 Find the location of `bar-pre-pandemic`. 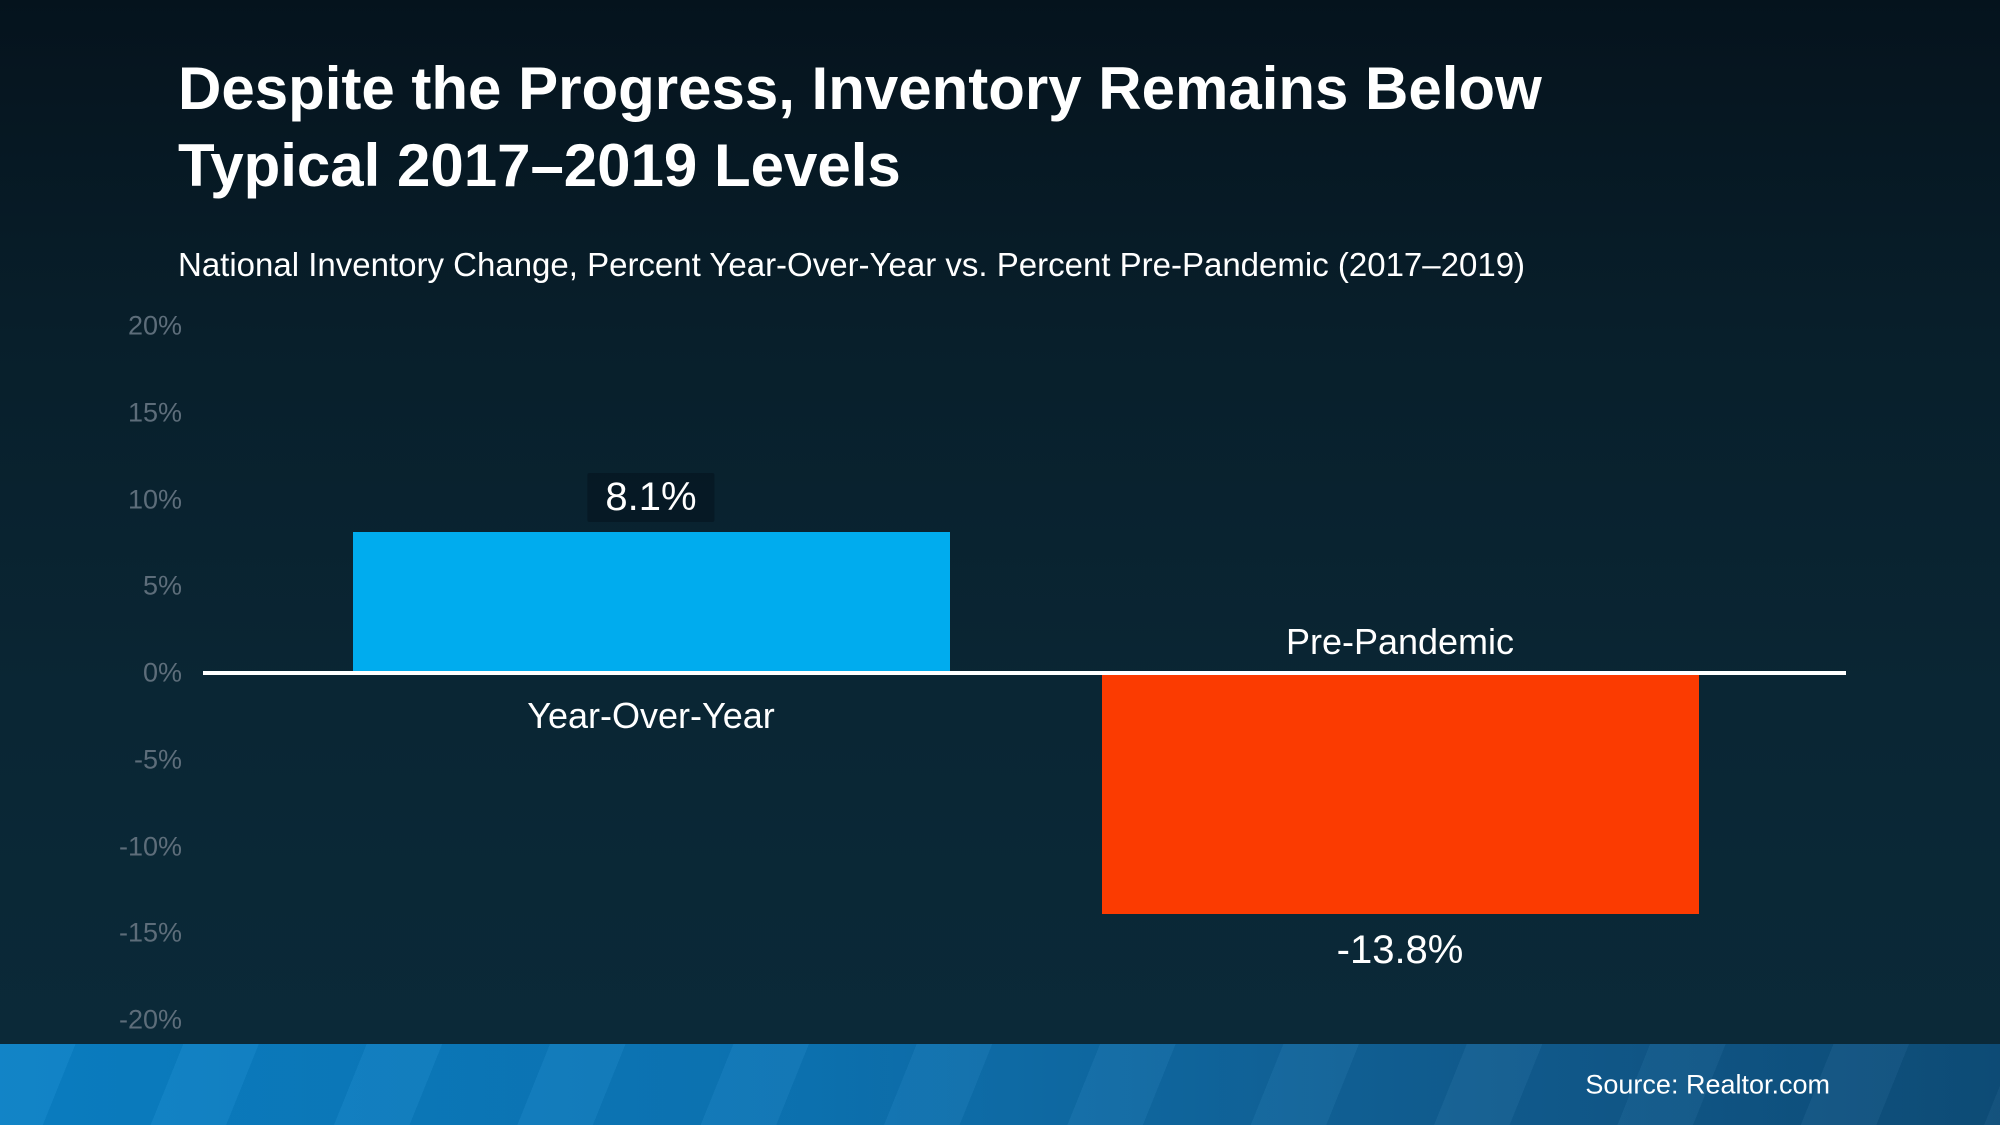

bar-pre-pandemic is located at coordinates (1400, 795).